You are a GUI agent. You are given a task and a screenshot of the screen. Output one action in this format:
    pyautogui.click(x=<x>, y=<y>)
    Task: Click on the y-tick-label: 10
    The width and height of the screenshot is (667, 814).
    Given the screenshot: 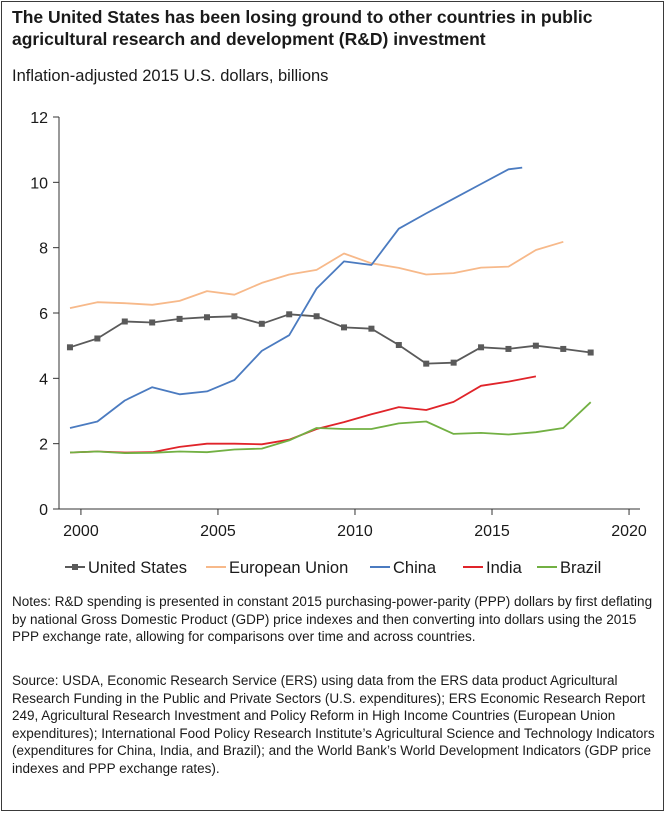 What is the action you would take?
    pyautogui.click(x=39, y=183)
    